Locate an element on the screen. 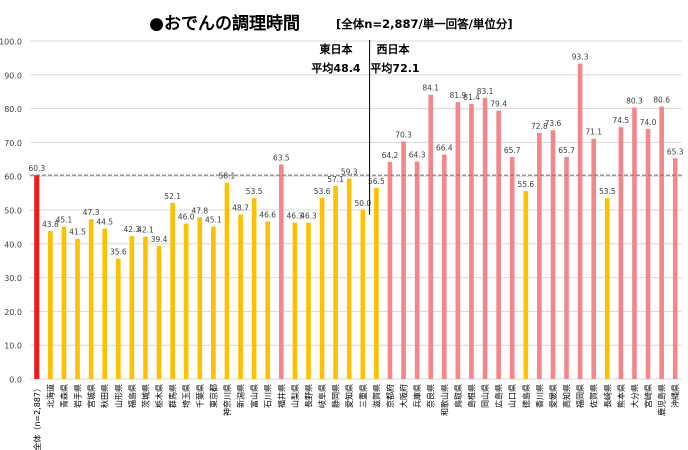 Image resolution: width=688 pixels, height=450 pixels. value-label: 81.9 is located at coordinates (458, 95).